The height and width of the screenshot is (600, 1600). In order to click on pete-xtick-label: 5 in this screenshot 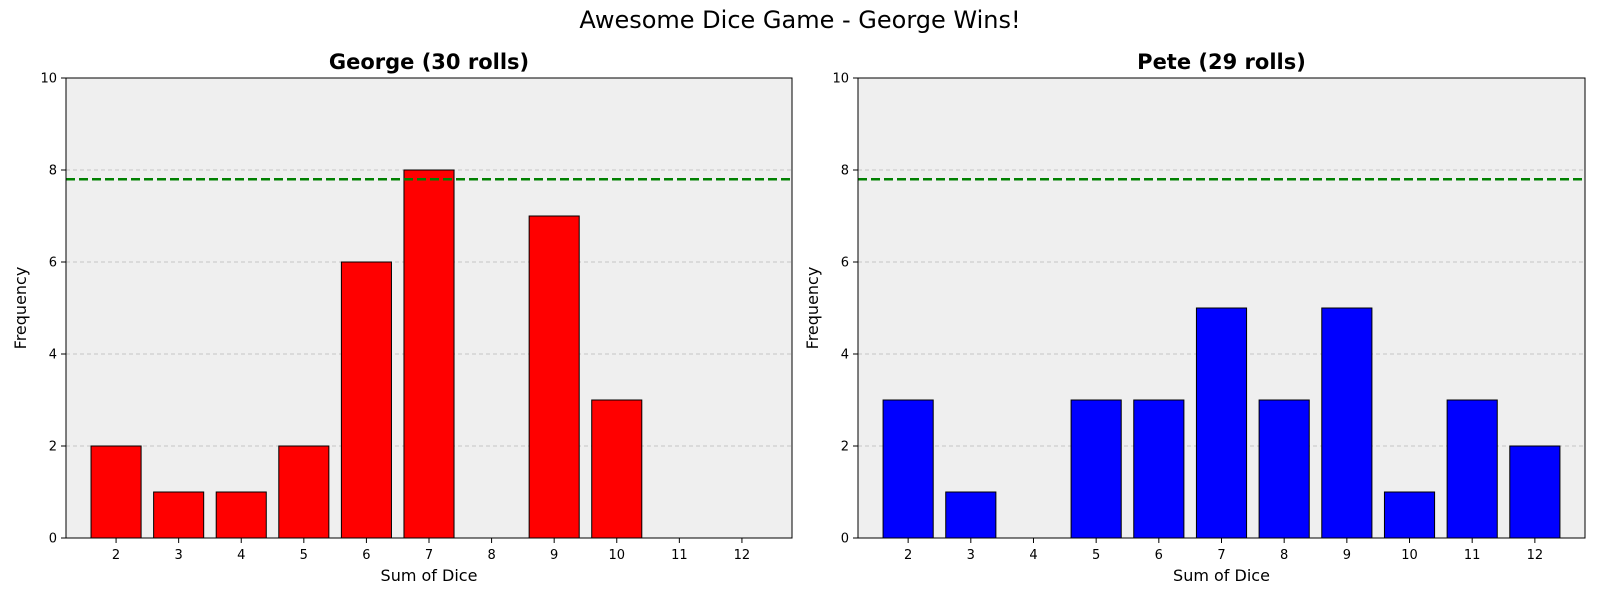, I will do `click(1096, 555)`.